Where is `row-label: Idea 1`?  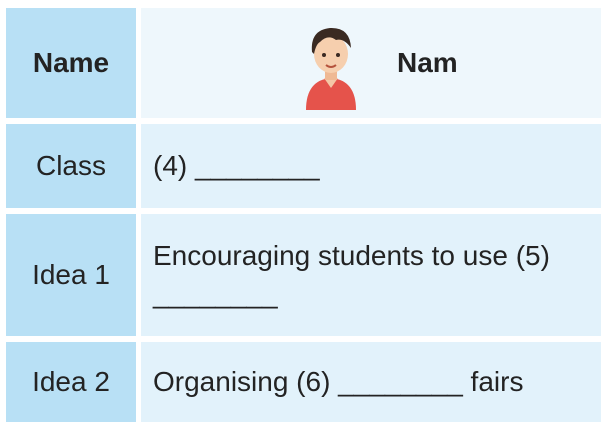
row-label: Idea 1 is located at coordinates (71, 275).